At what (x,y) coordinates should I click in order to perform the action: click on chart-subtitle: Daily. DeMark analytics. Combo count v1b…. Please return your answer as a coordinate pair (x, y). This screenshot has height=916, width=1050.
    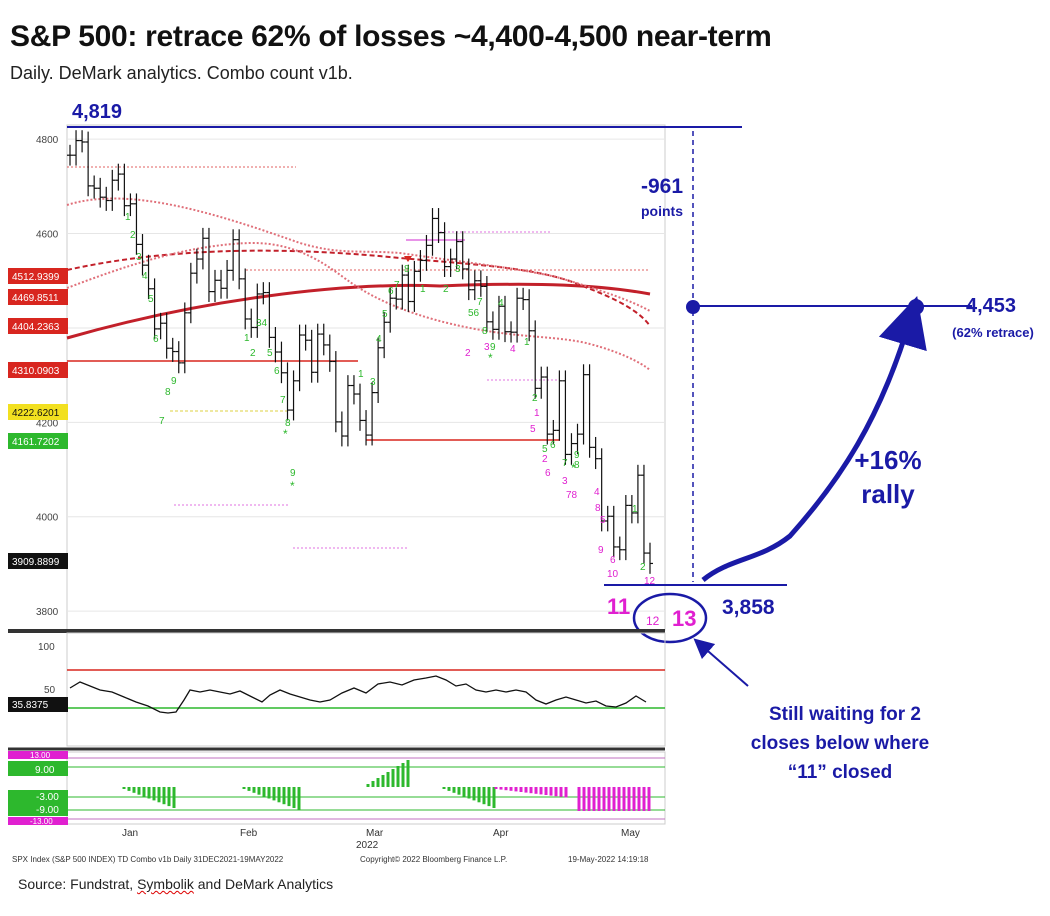
    Looking at the image, I should click on (181, 73).